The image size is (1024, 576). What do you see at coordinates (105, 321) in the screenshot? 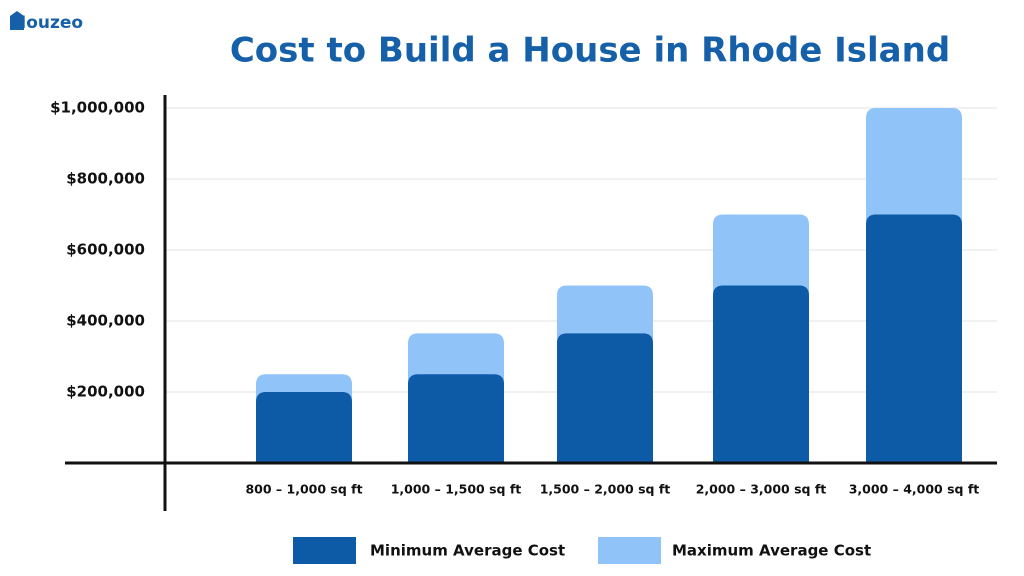
I see `y-tick-label: $400,000` at bounding box center [105, 321].